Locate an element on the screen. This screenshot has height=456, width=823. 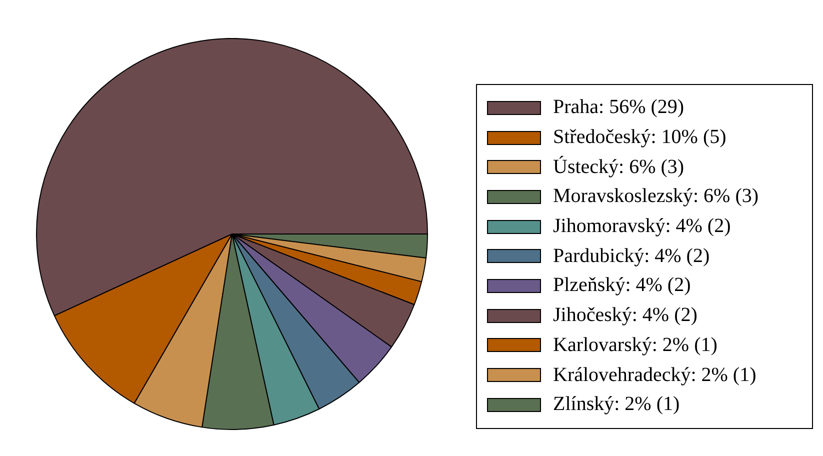
legend-label: Zlínský: 2% (1) is located at coordinates (616, 404).